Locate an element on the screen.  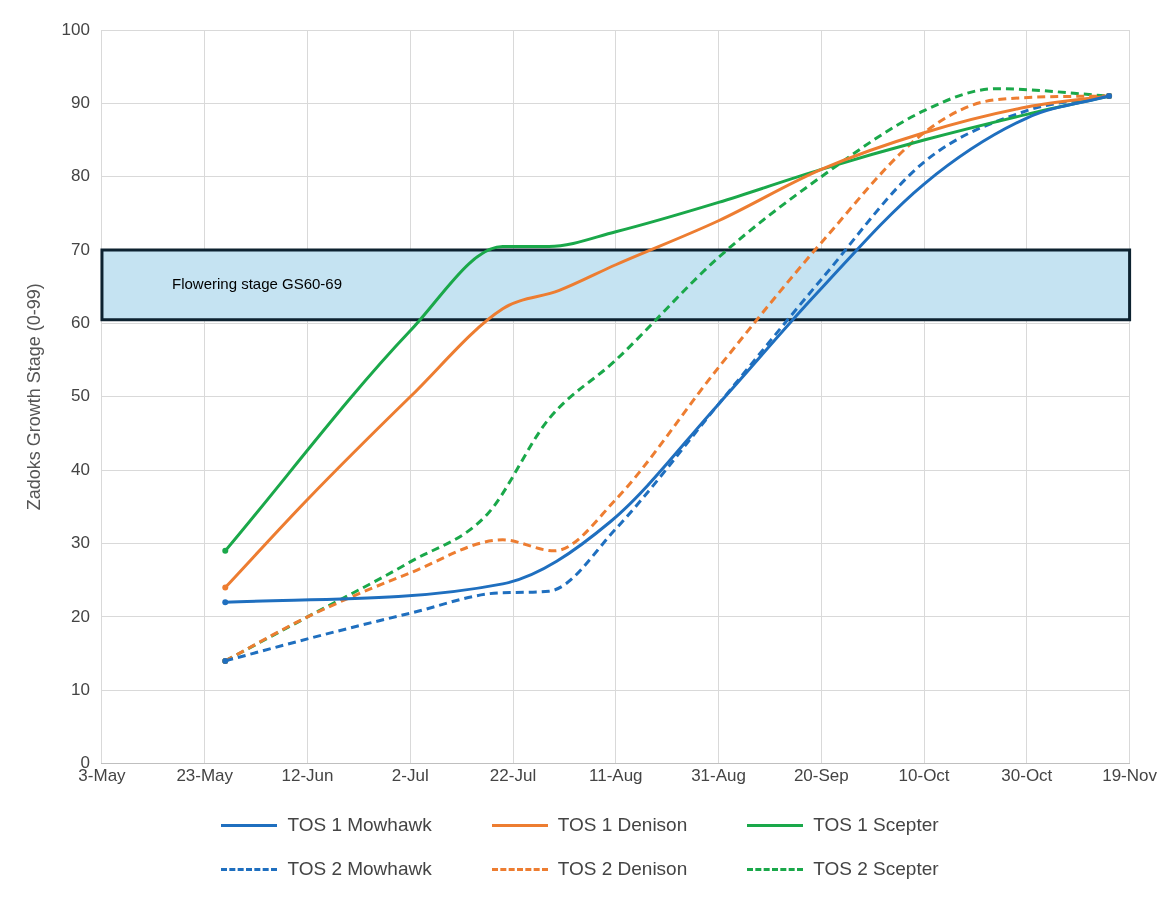
legend-label: TOS 1 Denison is located at coordinates (622, 825).